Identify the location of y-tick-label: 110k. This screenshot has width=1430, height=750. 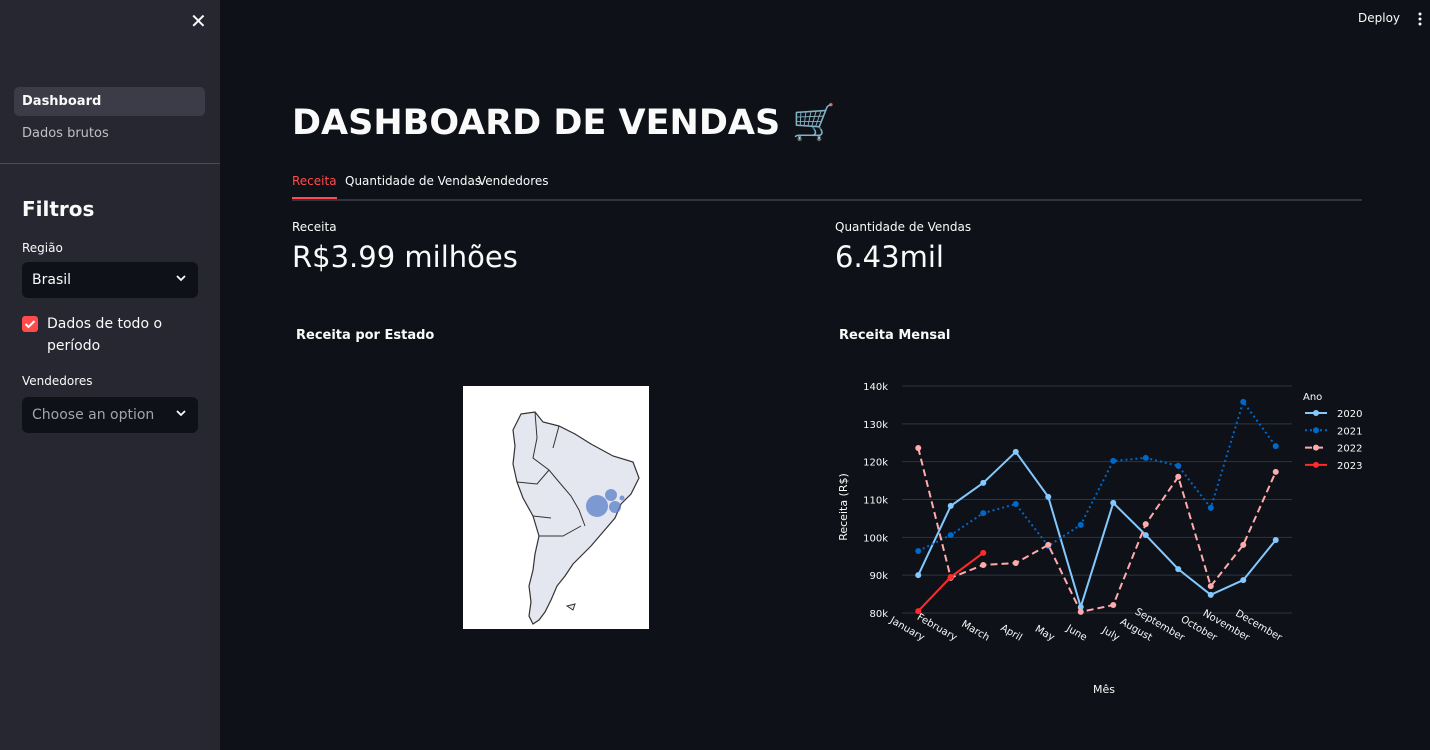
(875, 501).